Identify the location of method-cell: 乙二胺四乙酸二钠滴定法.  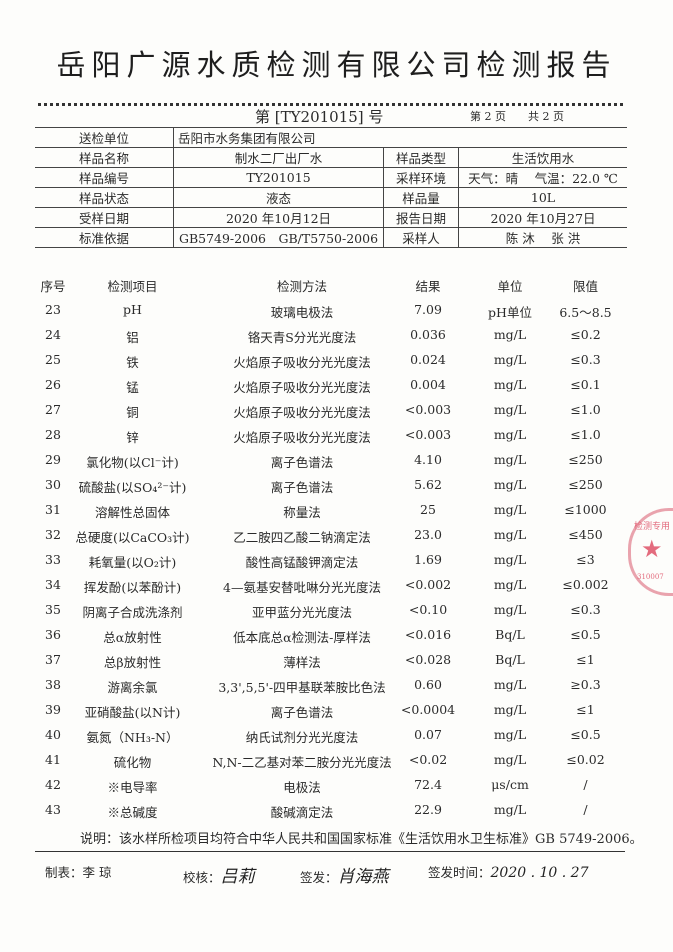
(302, 537).